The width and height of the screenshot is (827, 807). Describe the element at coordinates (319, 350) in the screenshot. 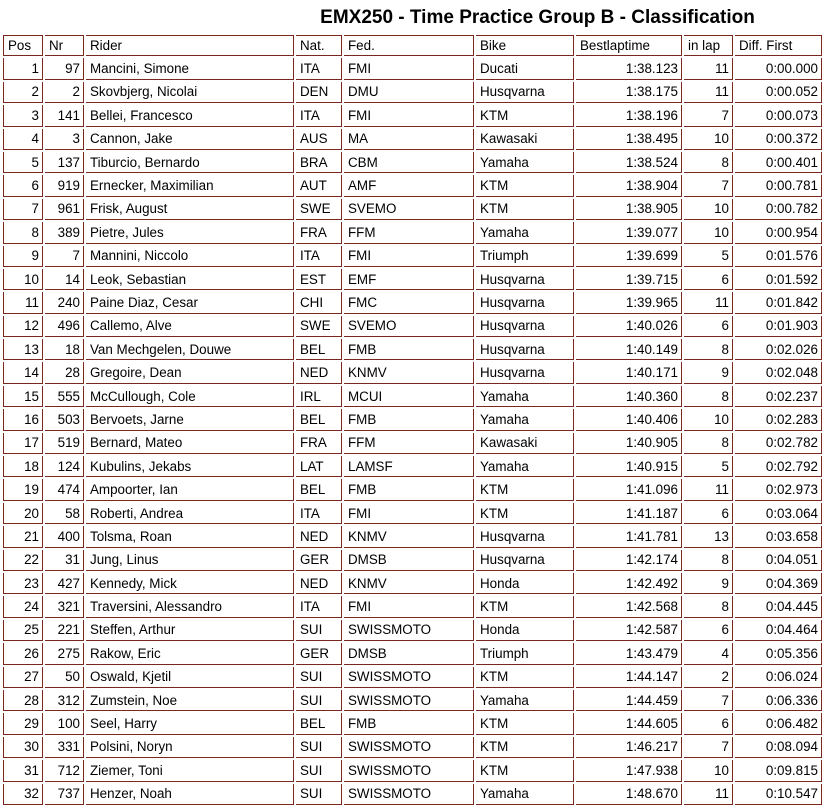

I see `nat-cell: BEL` at that location.